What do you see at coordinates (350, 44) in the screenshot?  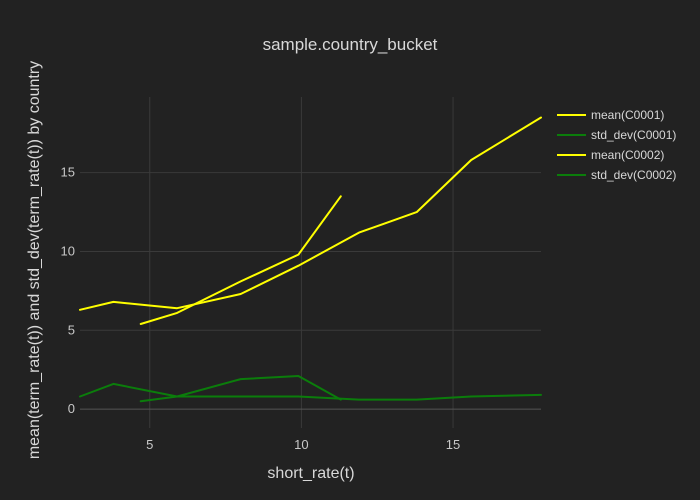 I see `chart-title: sample.country_bucket` at bounding box center [350, 44].